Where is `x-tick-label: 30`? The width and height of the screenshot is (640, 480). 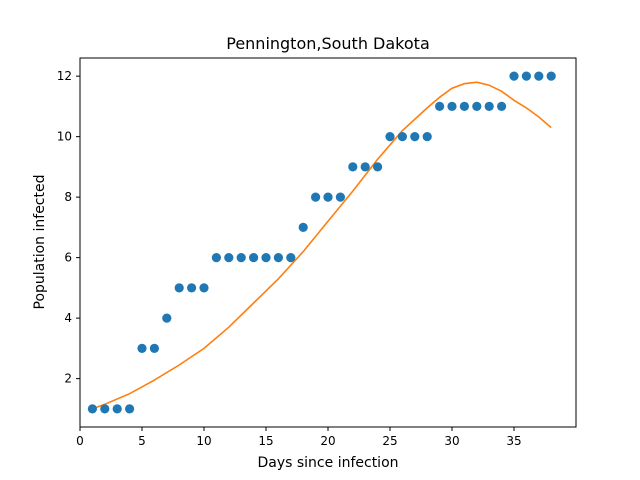
x-tick-label: 30 is located at coordinates (451, 441).